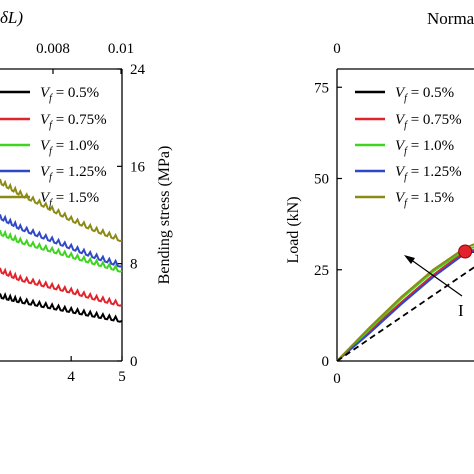 The width and height of the screenshot is (474, 474). Describe the element at coordinates (138, 167) in the screenshot. I see `left-right-tick-label: 16` at that location.